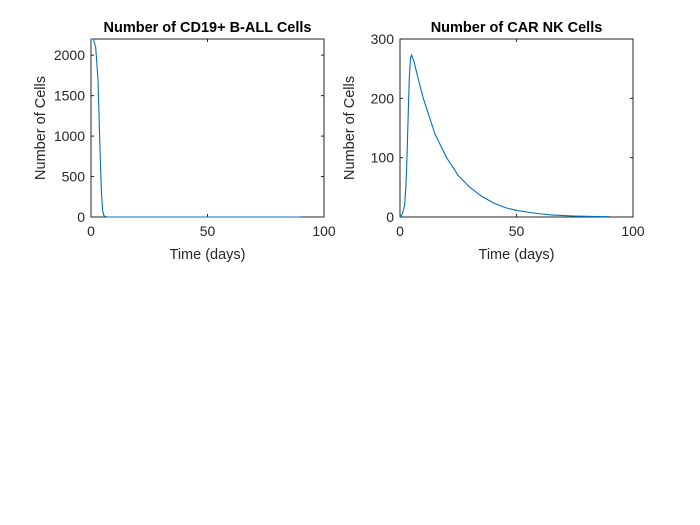  I want to click on y-tick-label: 100, so click(383, 158).